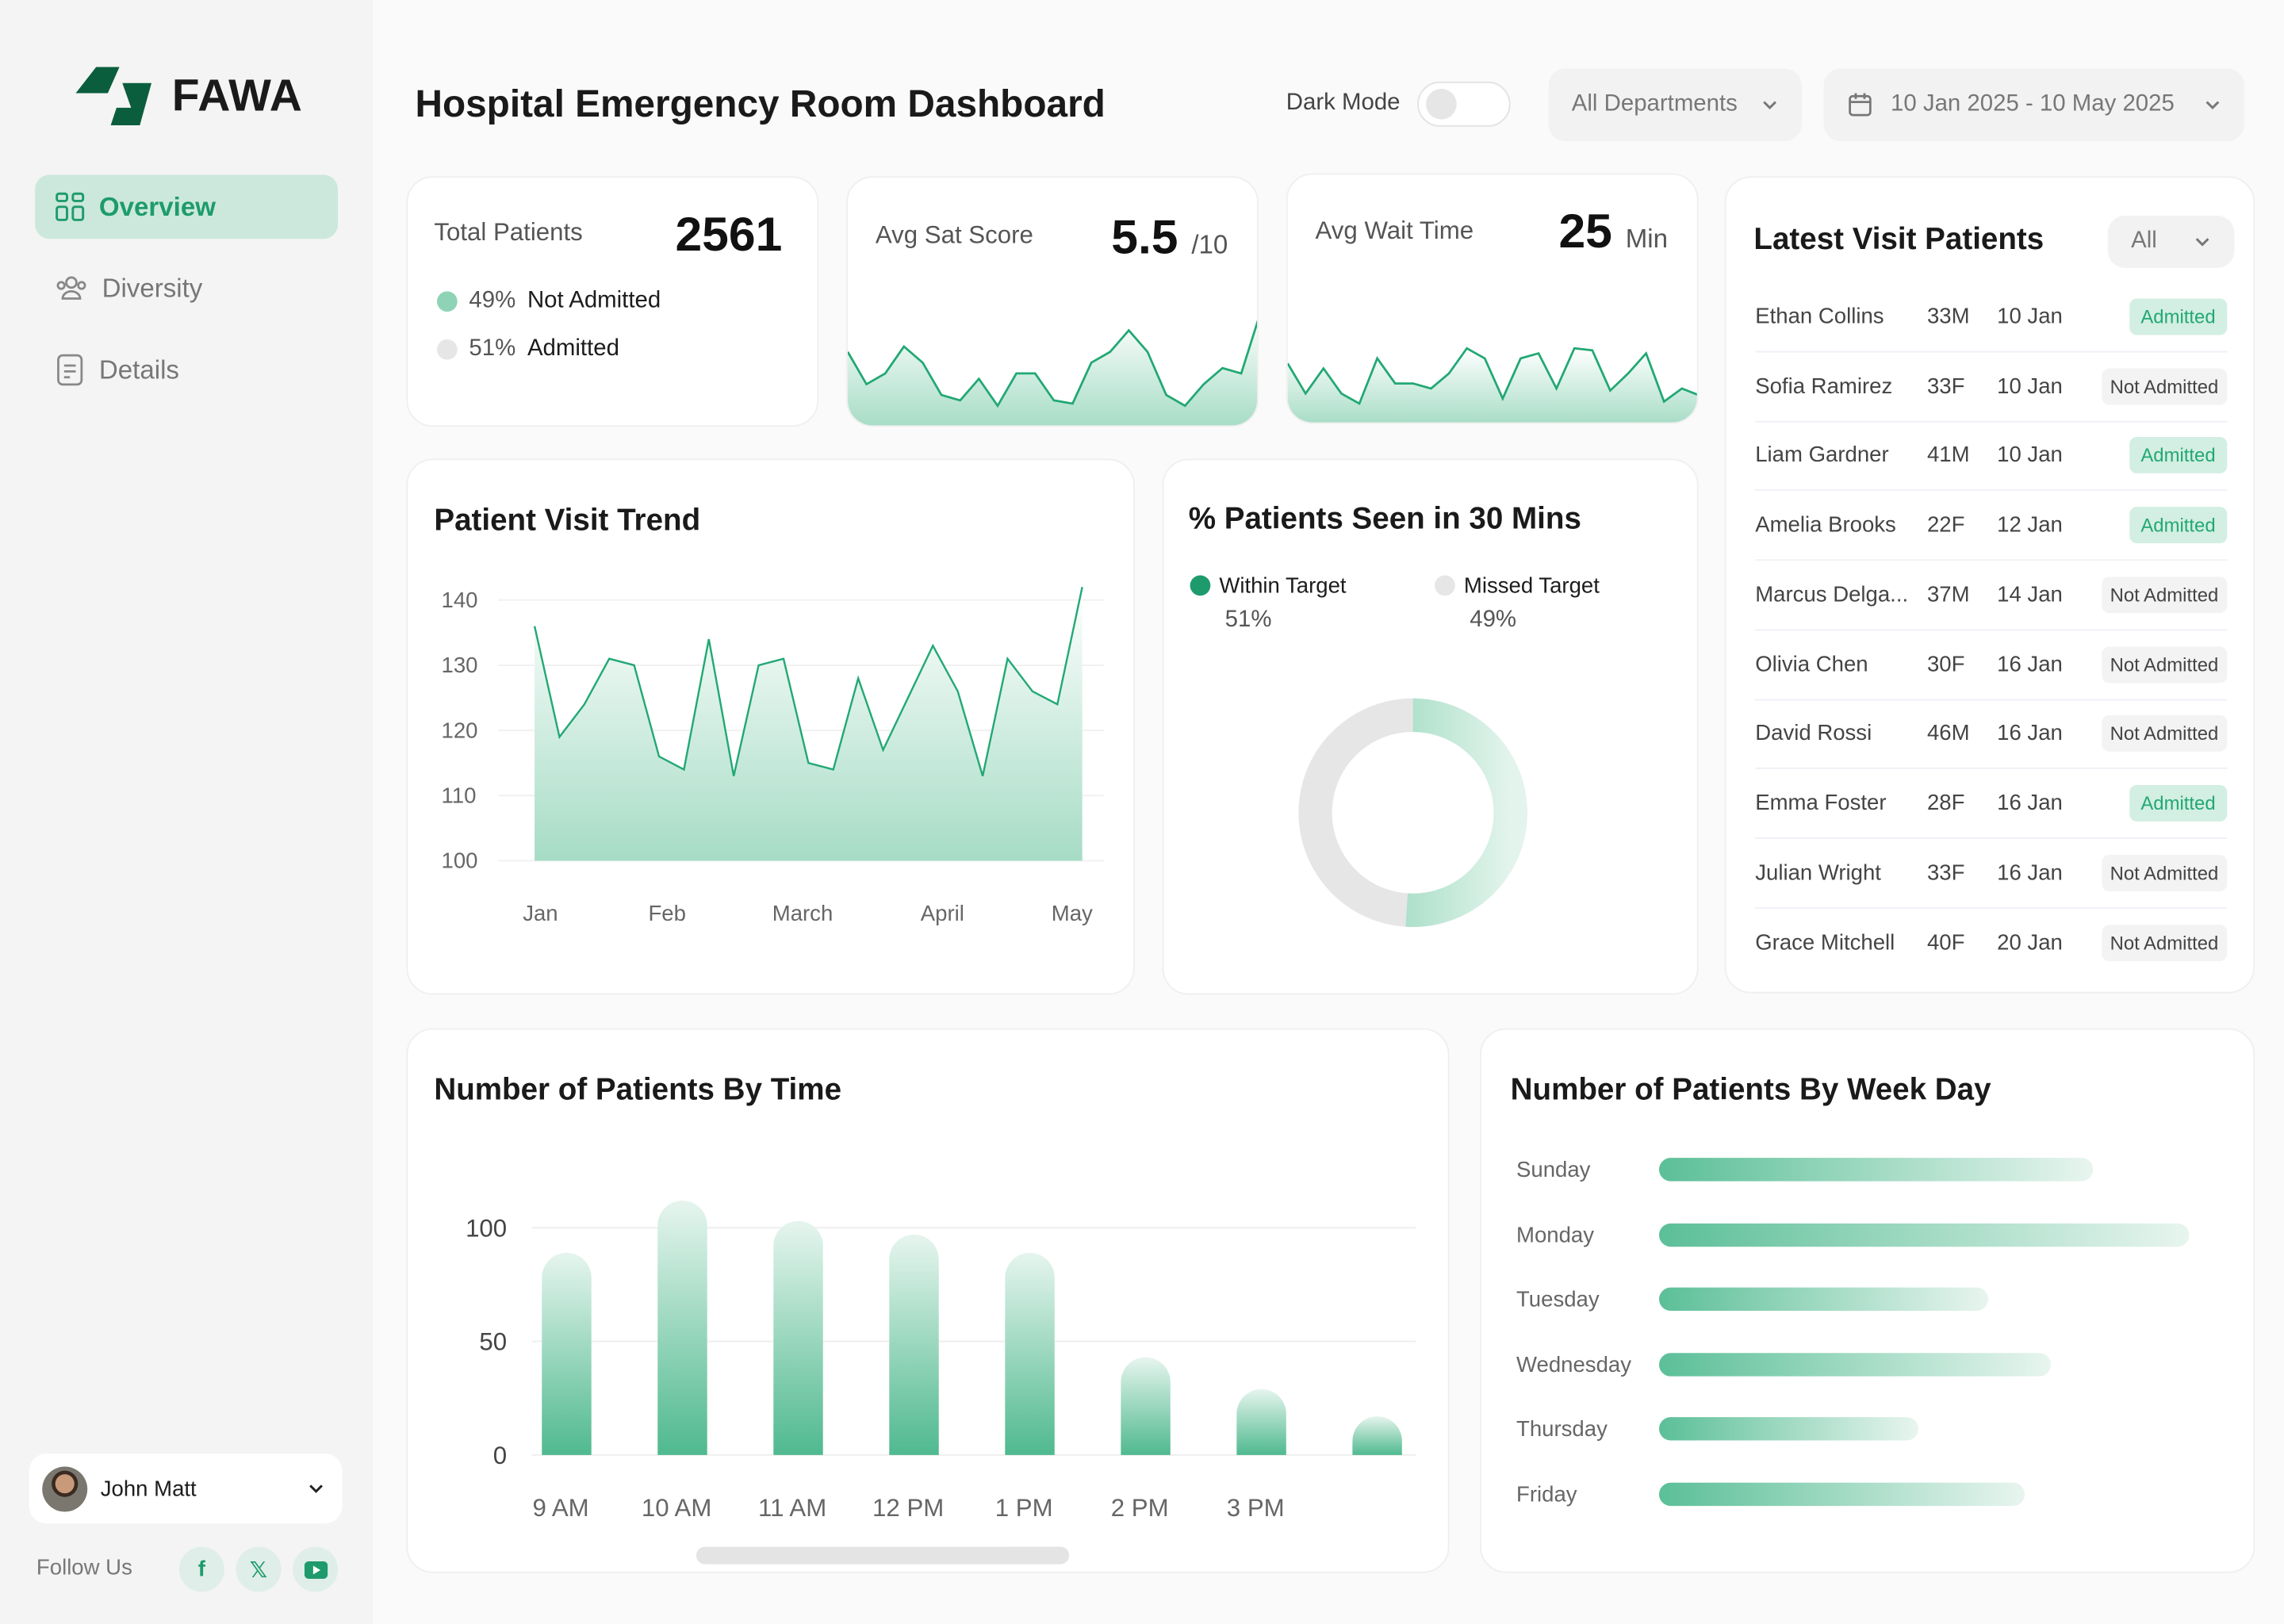 The width and height of the screenshot is (2284, 1624). I want to click on grid-icon, so click(70, 206).